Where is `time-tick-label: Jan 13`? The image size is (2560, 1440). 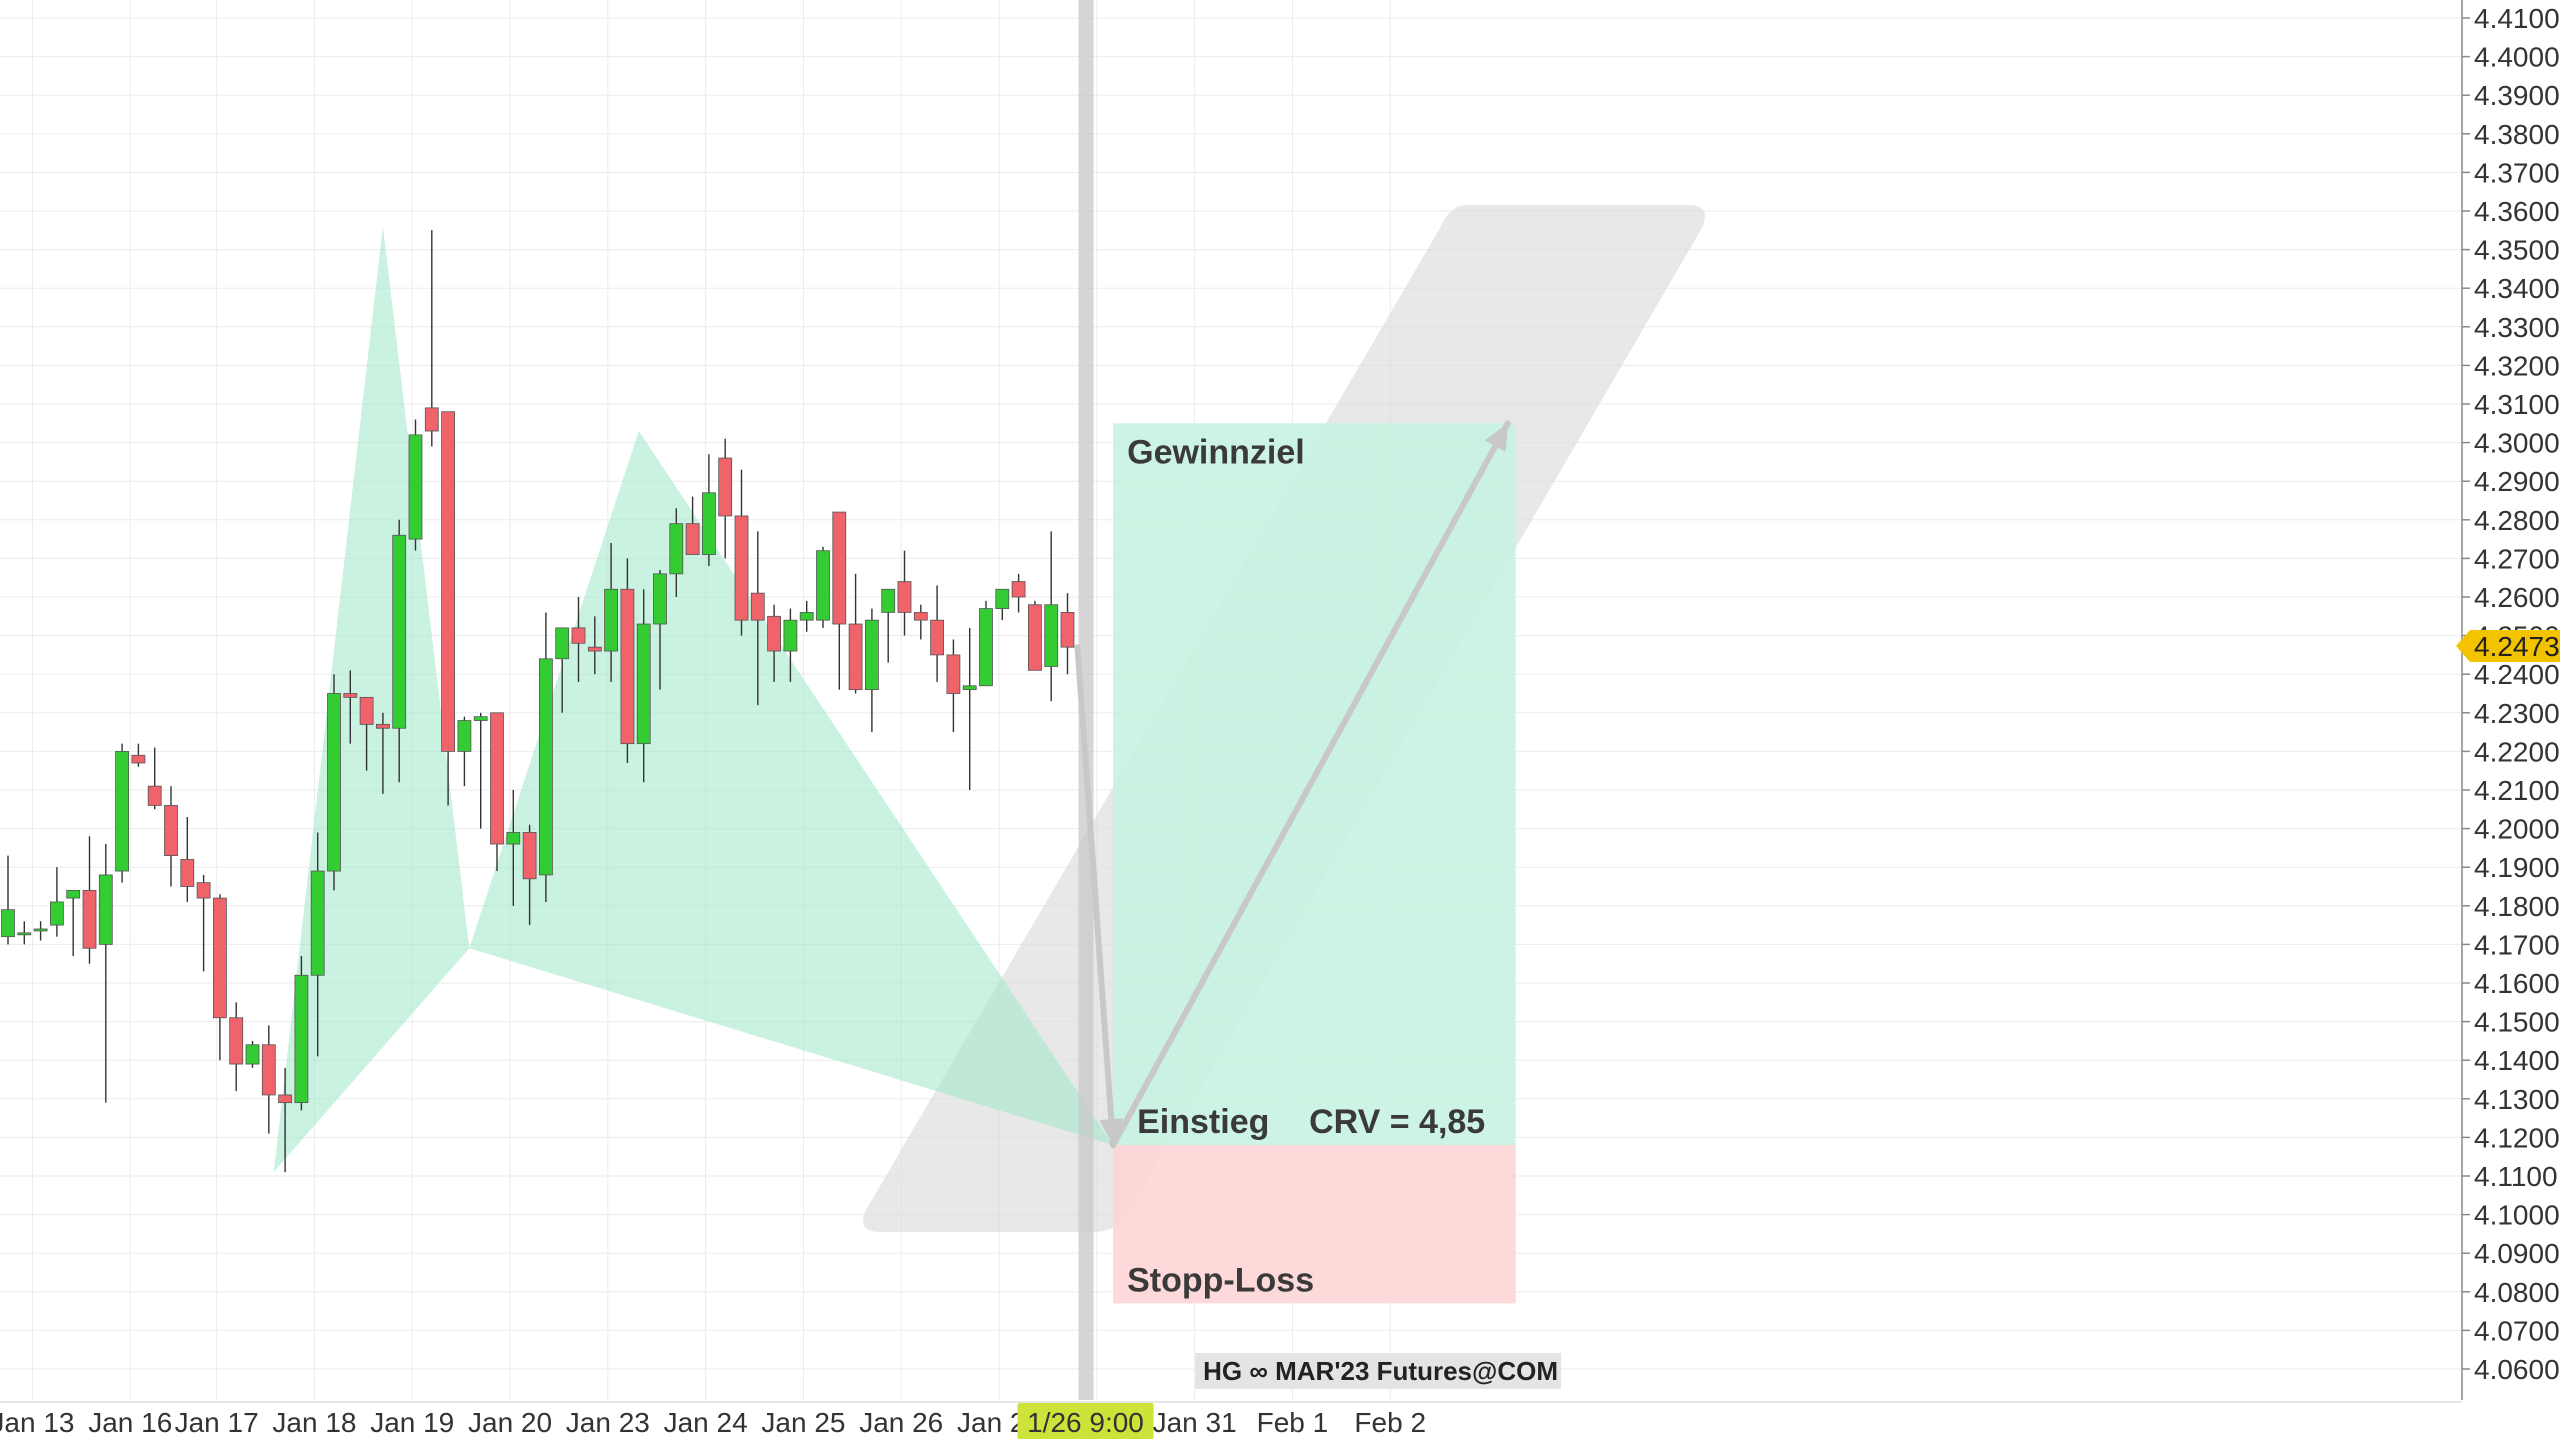
time-tick-label: Jan 13 is located at coordinates (37, 1422).